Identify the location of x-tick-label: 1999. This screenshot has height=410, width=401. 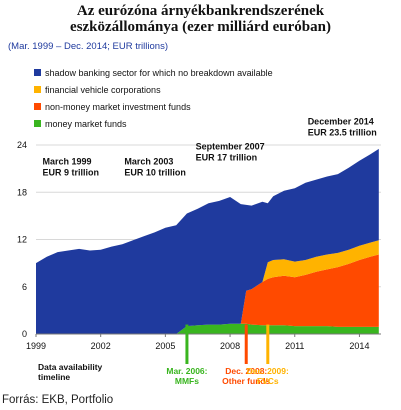
(36, 346).